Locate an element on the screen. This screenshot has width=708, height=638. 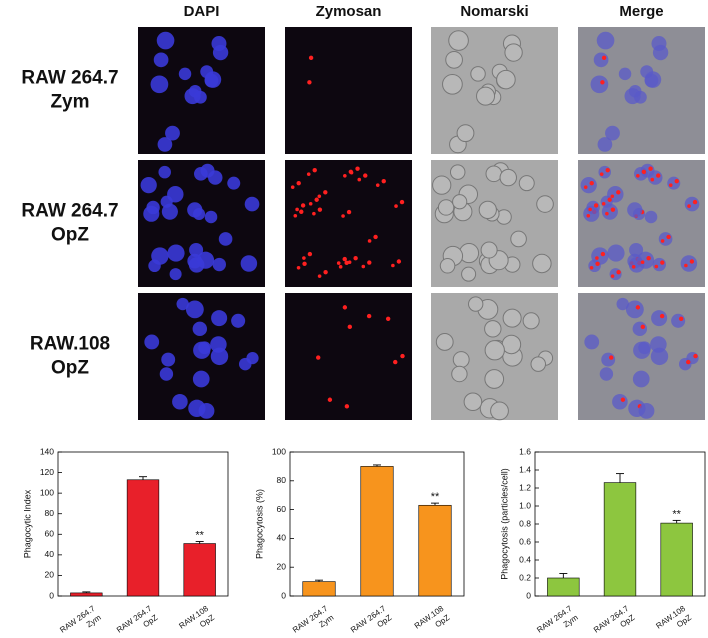
column-header: Zymosan is located at coordinates (349, 11).